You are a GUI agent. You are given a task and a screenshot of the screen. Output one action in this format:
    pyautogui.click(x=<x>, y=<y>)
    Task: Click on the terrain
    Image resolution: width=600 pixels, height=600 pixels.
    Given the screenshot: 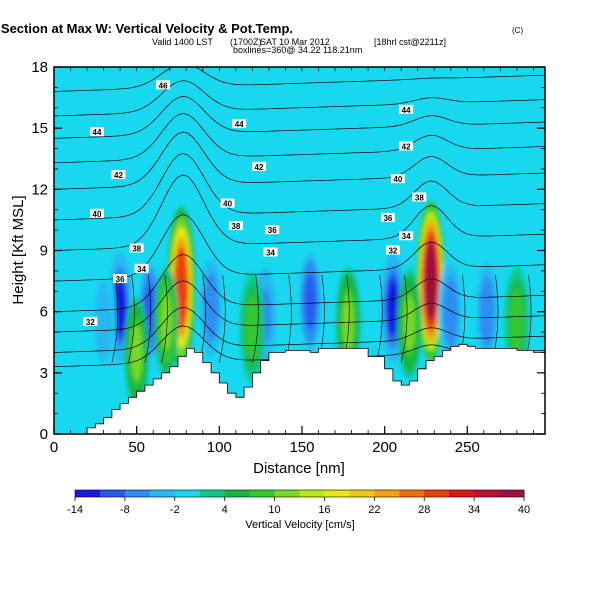 What is the action you would take?
    pyautogui.click(x=299, y=388)
    